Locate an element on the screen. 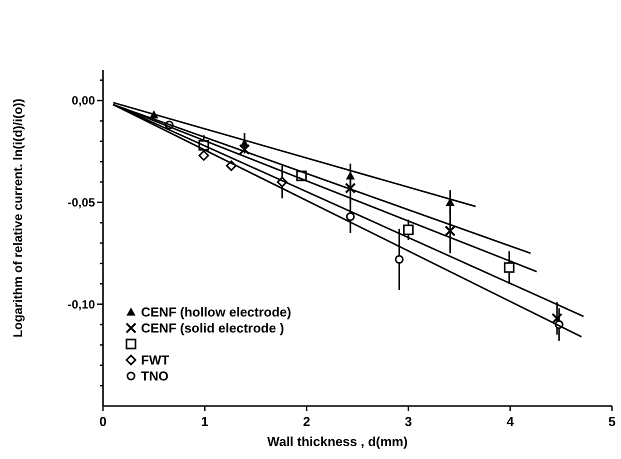 This screenshot has width=621, height=459. x-tick-label: 1 is located at coordinates (204, 421).